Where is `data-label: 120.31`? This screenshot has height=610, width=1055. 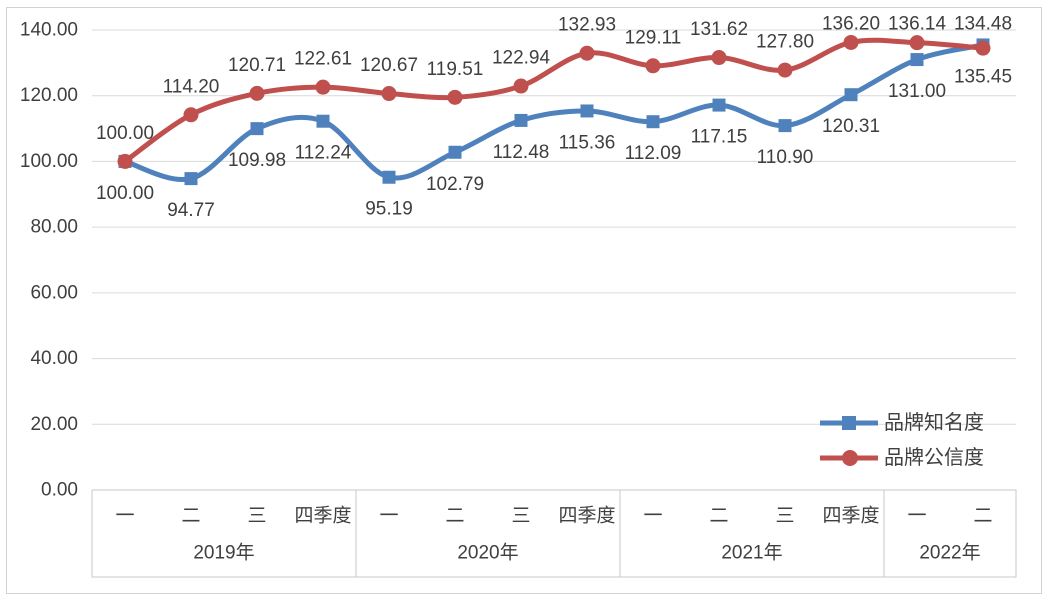 data-label: 120.31 is located at coordinates (851, 126).